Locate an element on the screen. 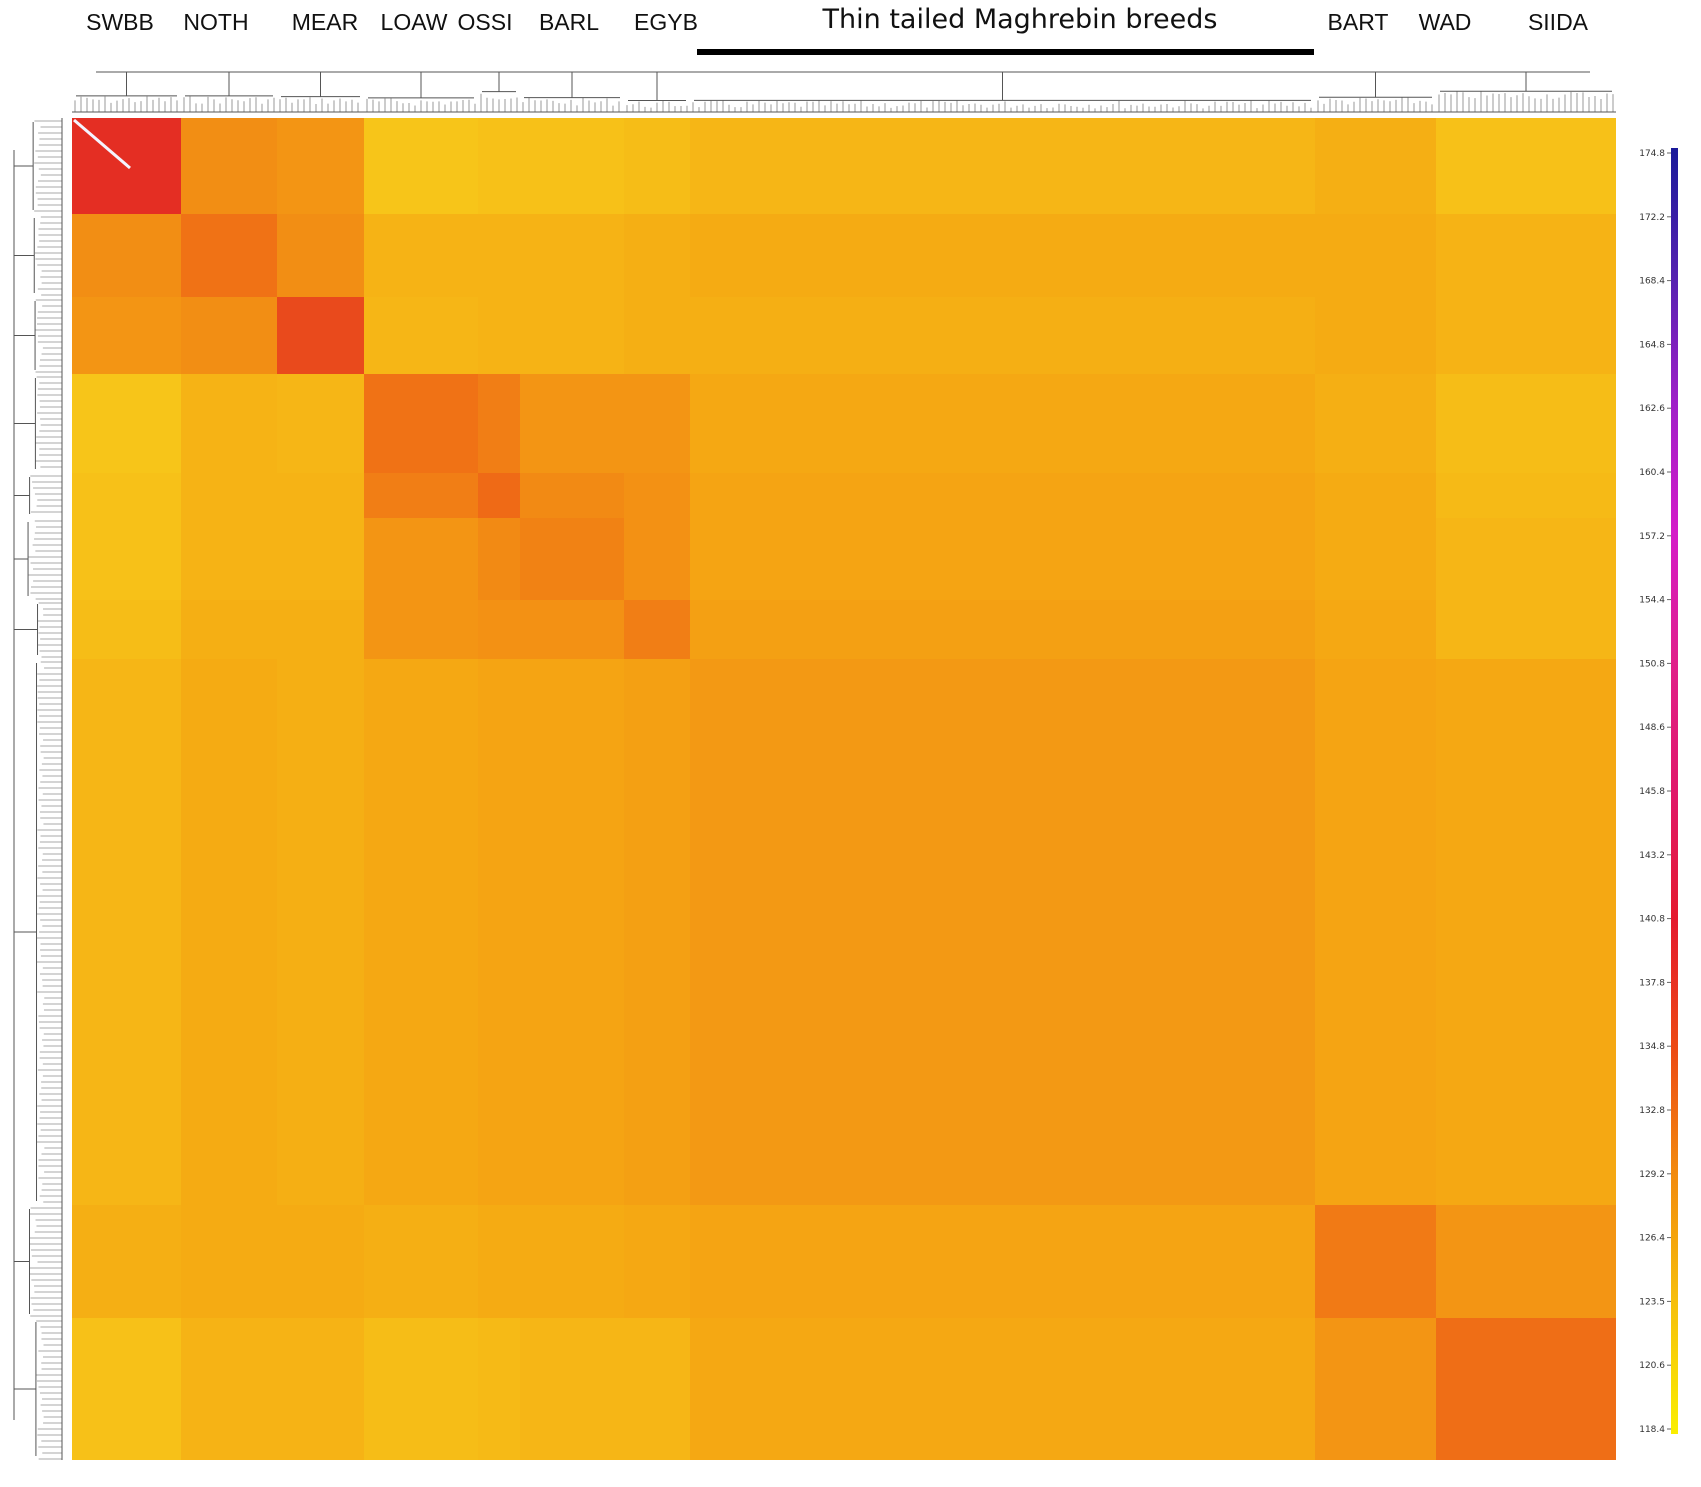 Image resolution: width=1701 pixels, height=1487 pixels. breed-label-wad: WAD is located at coordinates (1445, 22).